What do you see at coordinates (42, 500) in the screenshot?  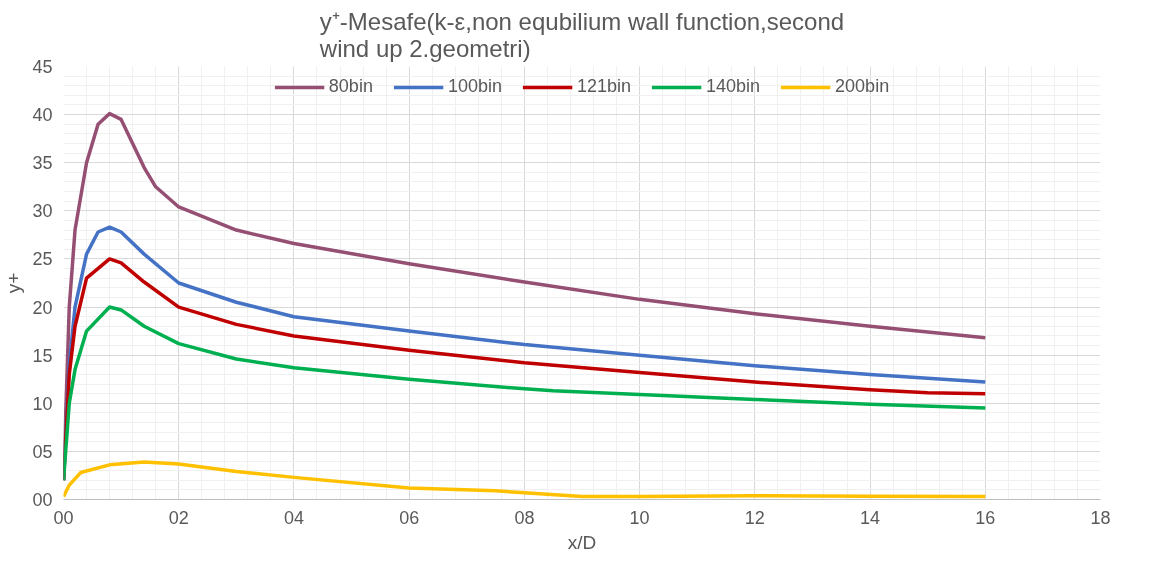 I see `y-tick-label: 00` at bounding box center [42, 500].